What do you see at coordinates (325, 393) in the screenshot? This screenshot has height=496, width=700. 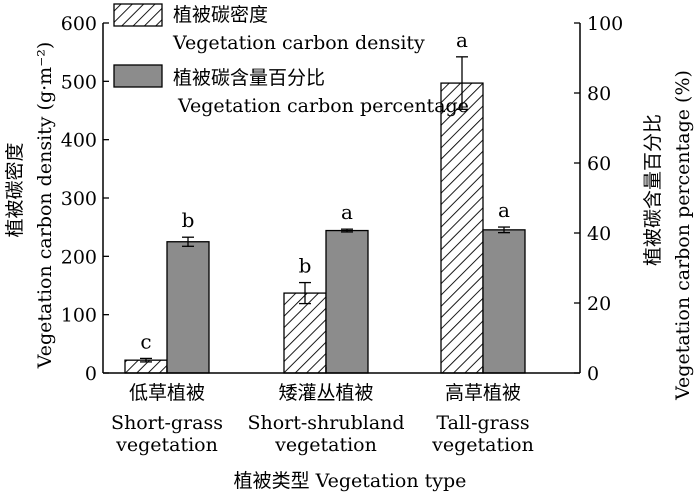 I see `category-label-zh-1: 矮灌丛植被` at bounding box center [325, 393].